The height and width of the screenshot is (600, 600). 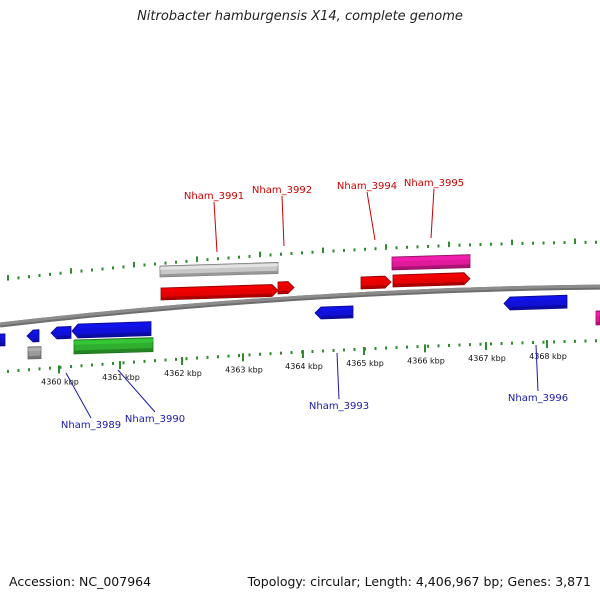 I want to click on ruler-label: 4367 kbp, so click(x=487, y=358).